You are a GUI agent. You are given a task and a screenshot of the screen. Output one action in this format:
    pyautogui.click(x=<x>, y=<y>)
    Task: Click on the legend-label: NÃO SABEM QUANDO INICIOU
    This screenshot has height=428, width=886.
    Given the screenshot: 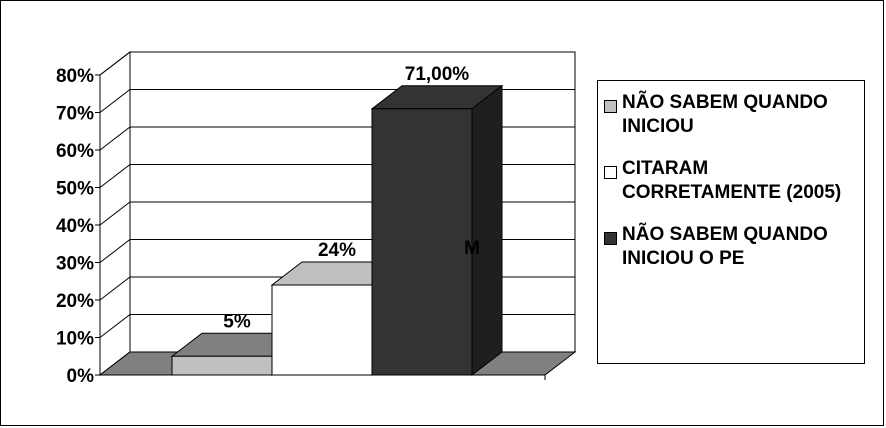 What is the action you would take?
    pyautogui.click(x=725, y=114)
    